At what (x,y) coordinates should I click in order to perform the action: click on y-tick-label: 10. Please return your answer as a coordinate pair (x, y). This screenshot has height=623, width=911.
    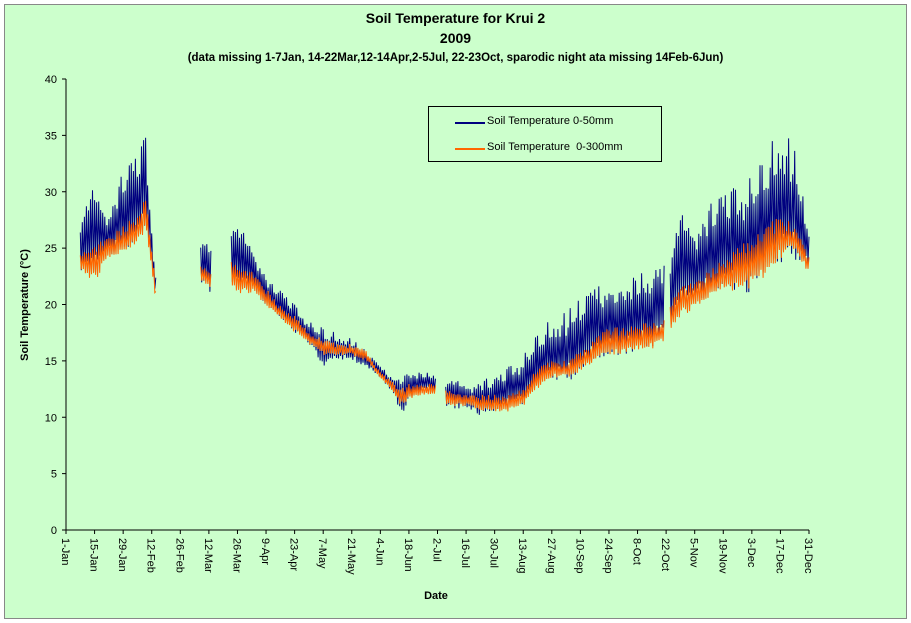
    Looking at the image, I should click on (51, 418).